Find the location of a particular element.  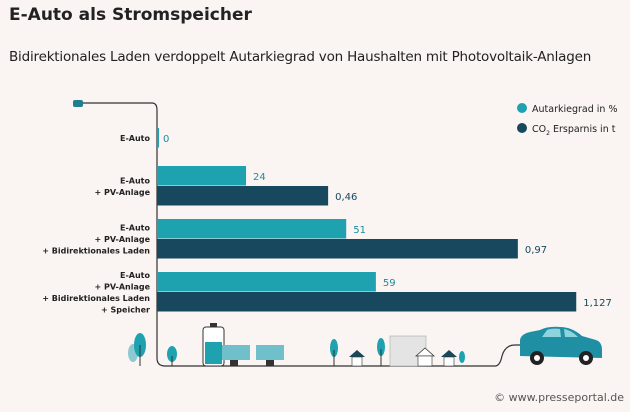

legend-label-co2: CO2 Ersparnis in t is located at coordinates (574, 130).